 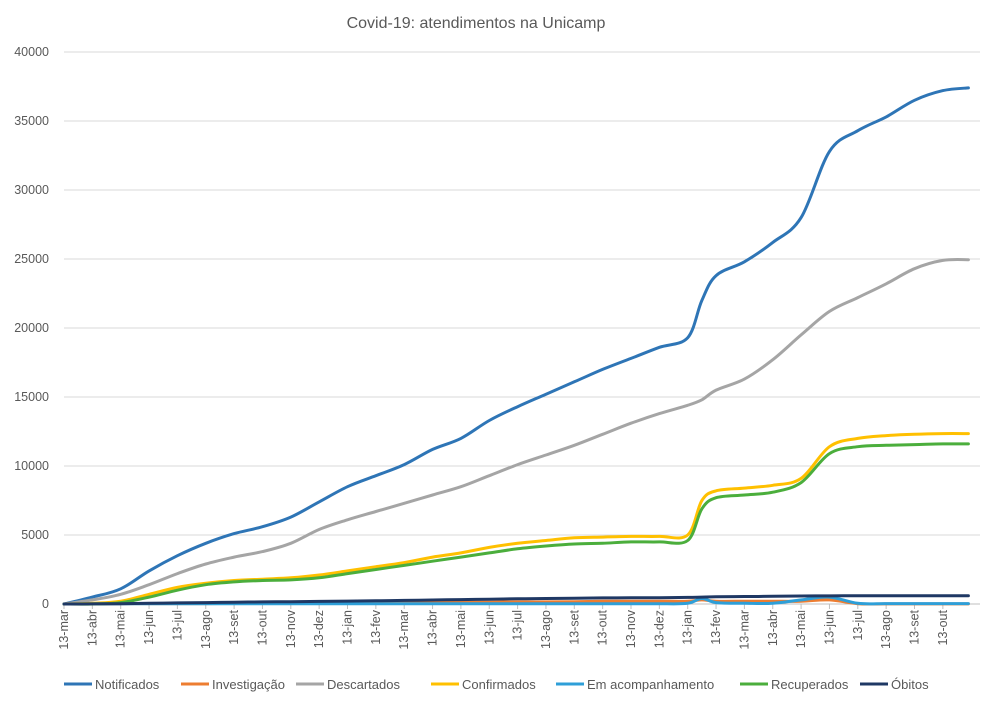 What do you see at coordinates (516, 600) in the screenshot?
I see `series-line--bitos` at bounding box center [516, 600].